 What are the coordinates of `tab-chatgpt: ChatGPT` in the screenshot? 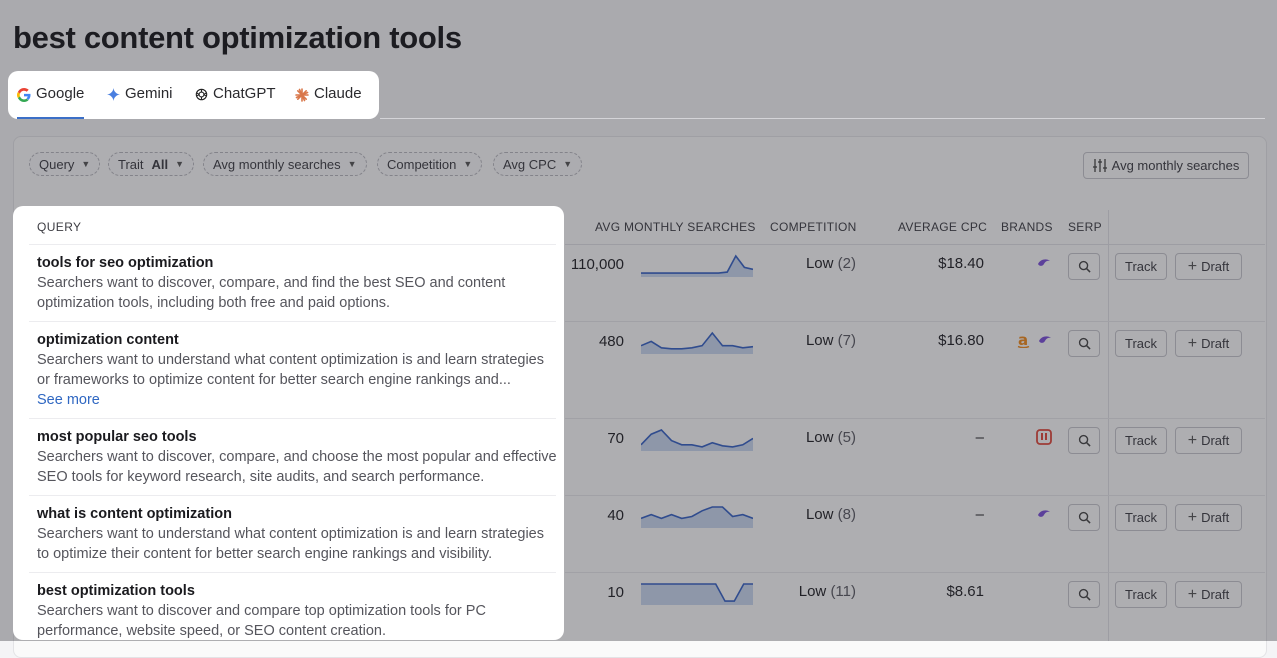 It's located at (235, 102).